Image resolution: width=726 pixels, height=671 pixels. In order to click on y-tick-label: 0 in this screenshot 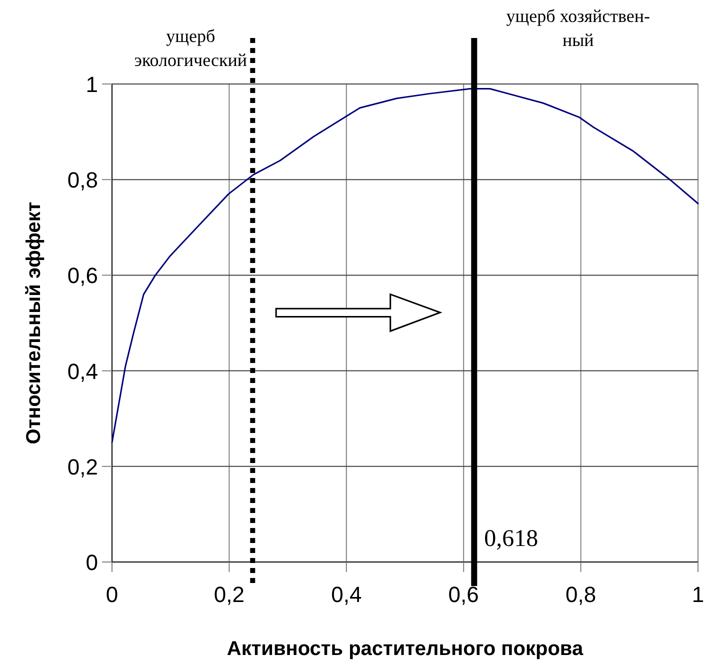, I will do `click(92, 562)`.